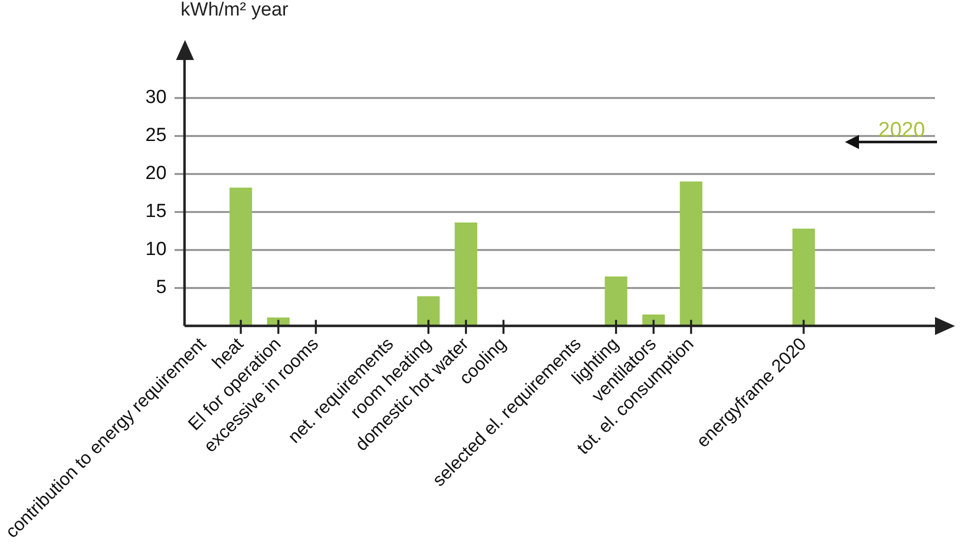 The height and width of the screenshot is (556, 960). Describe the element at coordinates (156, 211) in the screenshot. I see `y-tick-label: 15` at that location.